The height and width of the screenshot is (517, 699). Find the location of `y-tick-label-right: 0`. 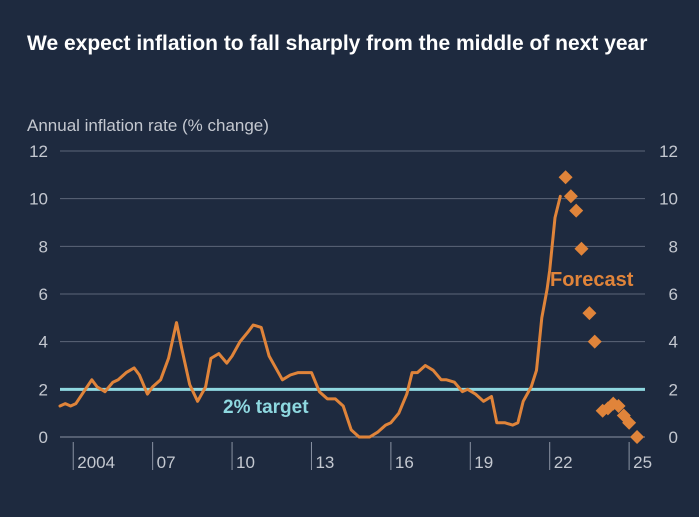

y-tick-label-right: 0 is located at coordinates (673, 437).